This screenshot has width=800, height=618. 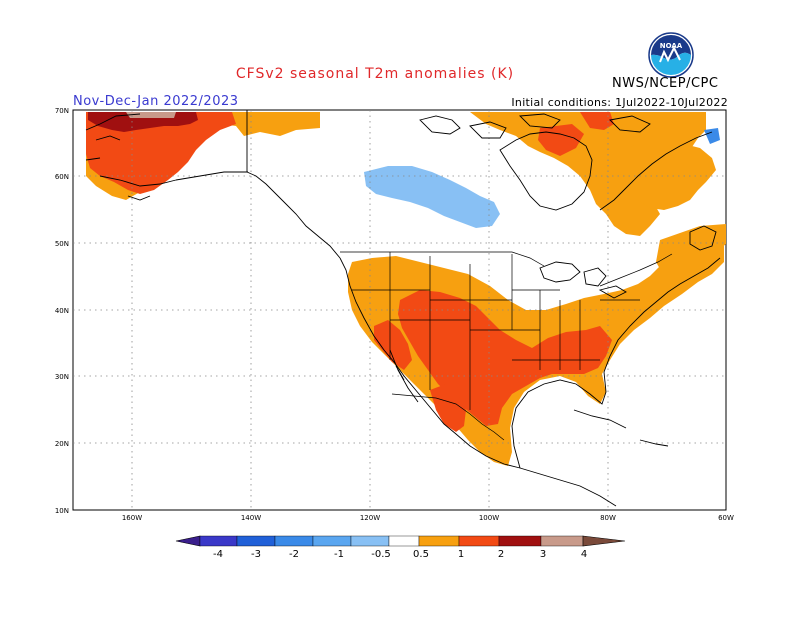 I want to click on map-title: CFSv2 seasonal T2m anomalies (K), so click(x=375, y=74).